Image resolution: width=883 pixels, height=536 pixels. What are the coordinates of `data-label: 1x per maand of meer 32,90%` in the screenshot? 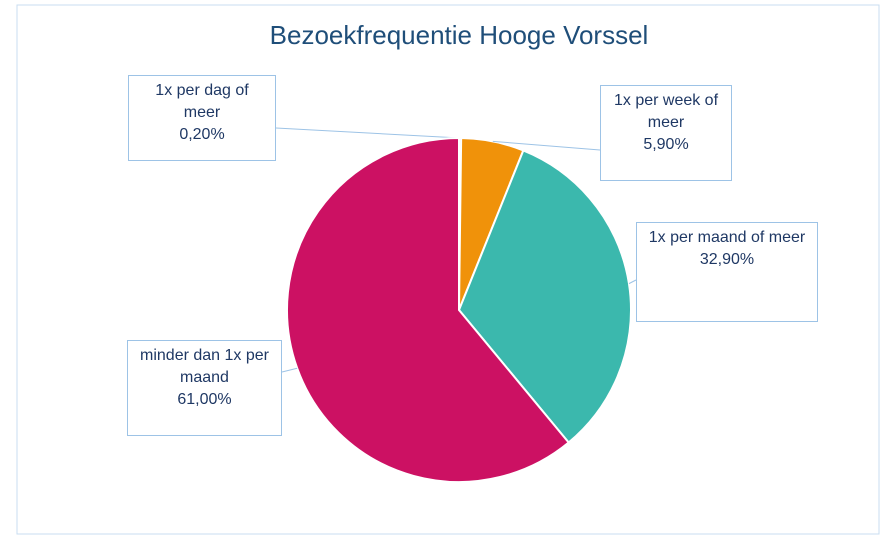 It's located at (727, 272).